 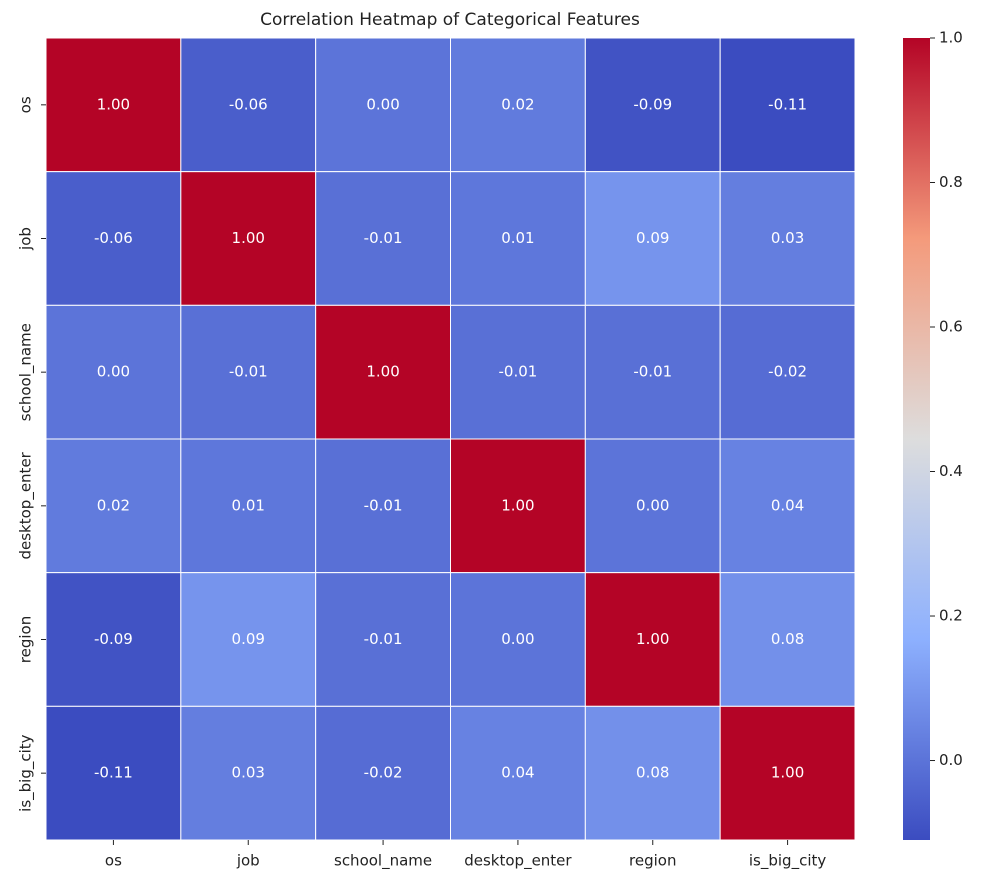 I want to click on colorbar-tick-label: 0.8, so click(x=951, y=182).